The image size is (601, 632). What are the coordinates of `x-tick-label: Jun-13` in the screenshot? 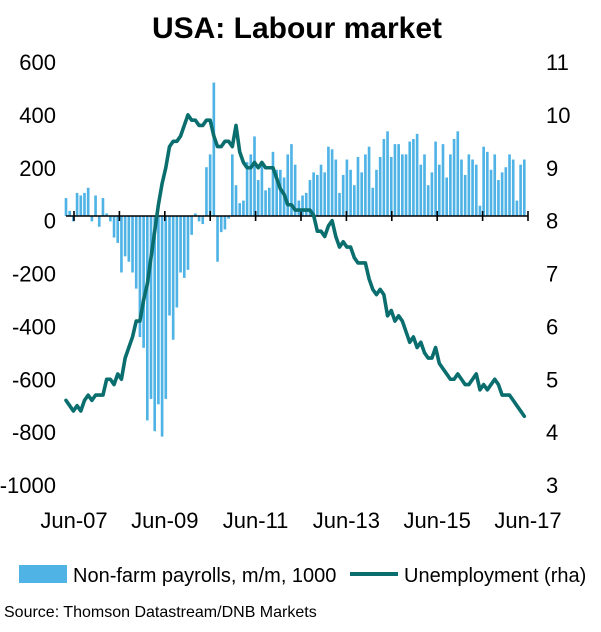 It's located at (346, 520).